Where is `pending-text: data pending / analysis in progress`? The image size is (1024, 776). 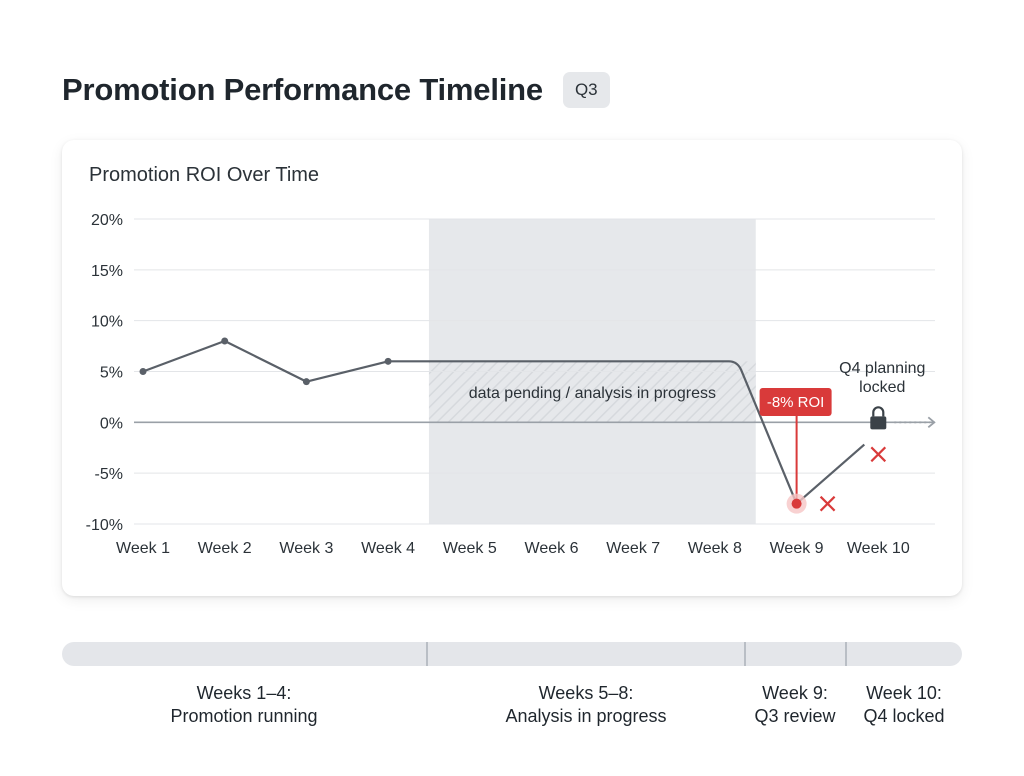 pending-text: data pending / analysis in progress is located at coordinates (592, 393).